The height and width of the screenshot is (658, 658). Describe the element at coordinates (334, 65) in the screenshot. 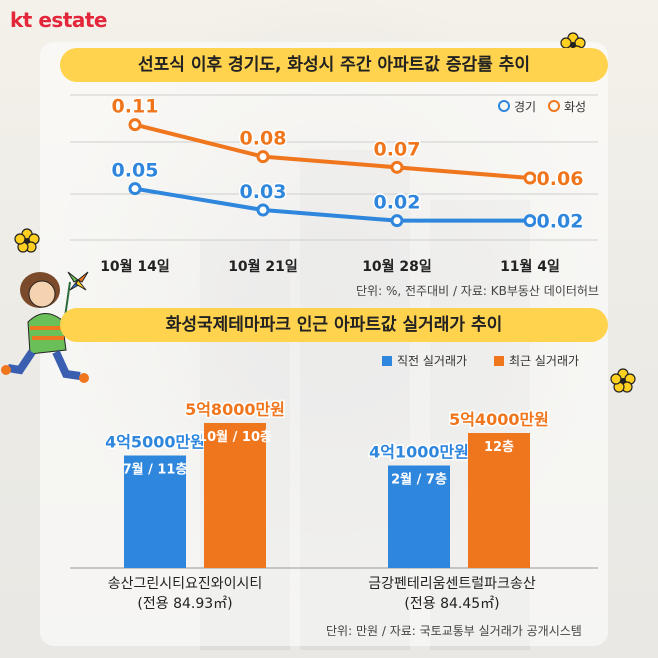

I see `line-chart-title: 선포식 이후 경기도, 화성시 주간 아파트값 증감률 추이` at that location.